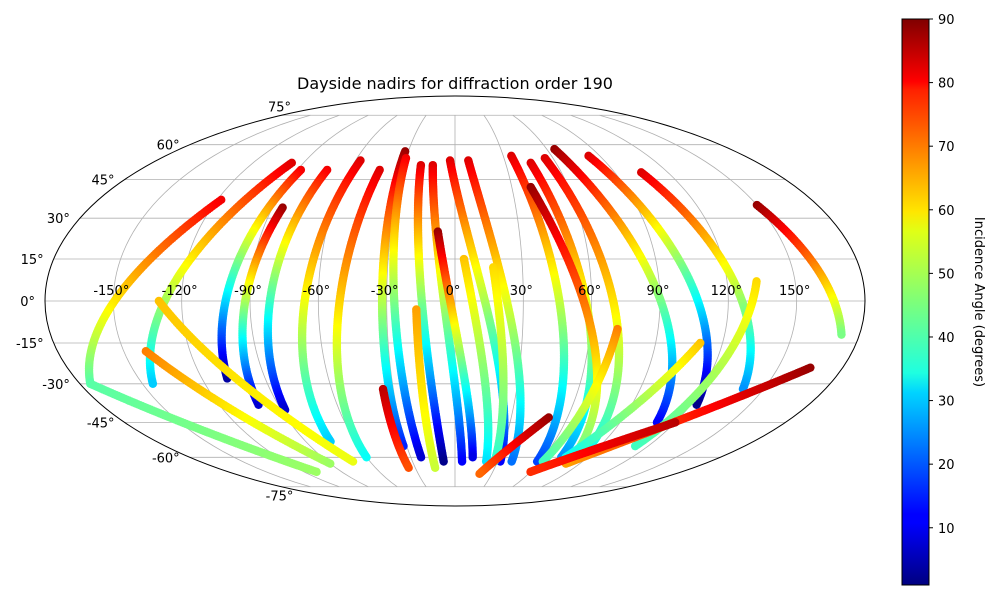 Image resolution: width=1000 pixels, height=600 pixels. I want to click on lon-tick-label: 90°, so click(657, 291).